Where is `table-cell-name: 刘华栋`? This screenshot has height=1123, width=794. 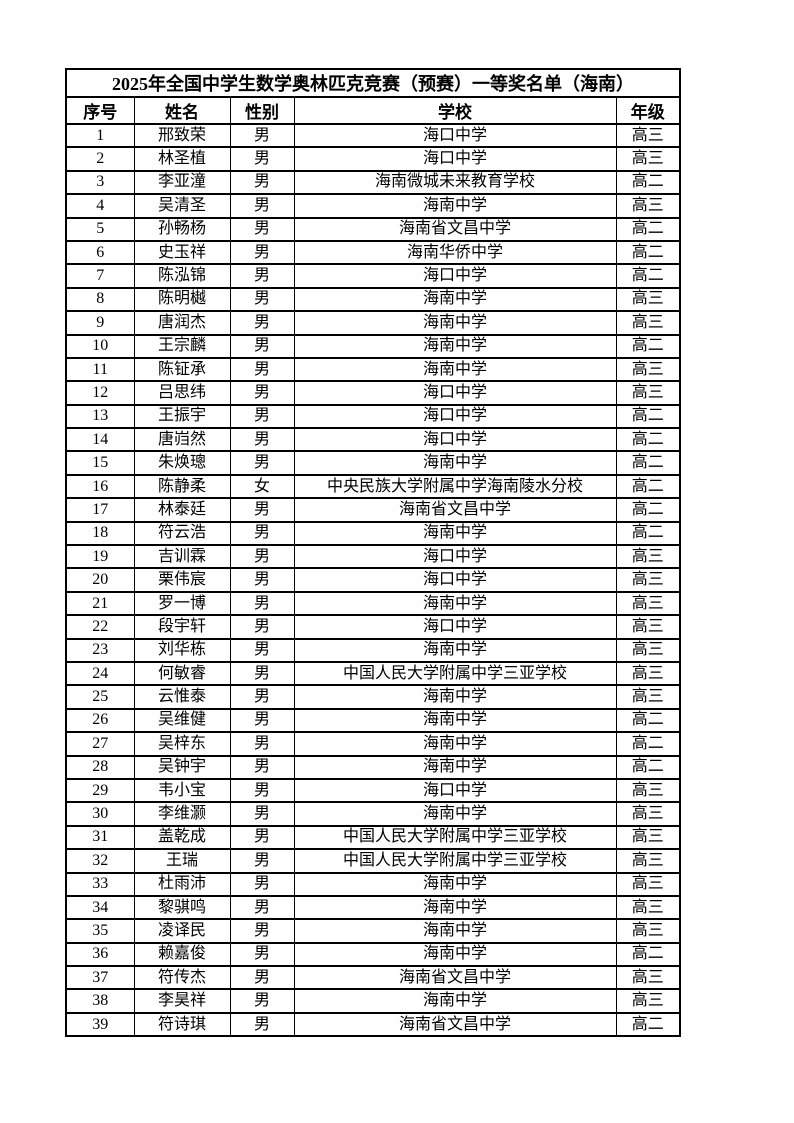
table-cell-name: 刘华栋 is located at coordinates (182, 650).